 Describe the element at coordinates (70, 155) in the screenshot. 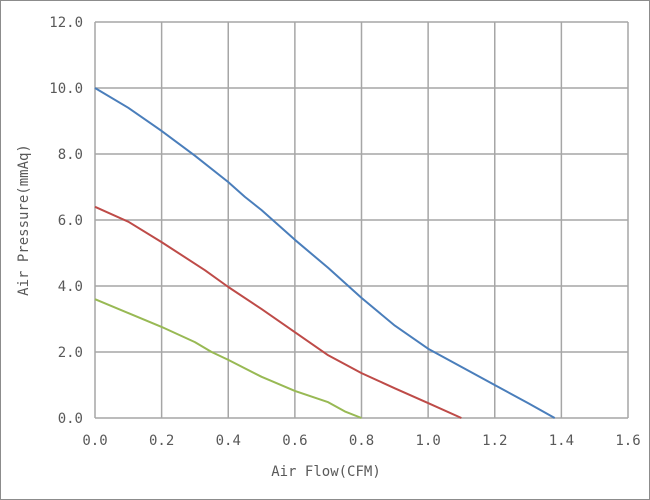

I see `y-tick-label: 8.0` at that location.